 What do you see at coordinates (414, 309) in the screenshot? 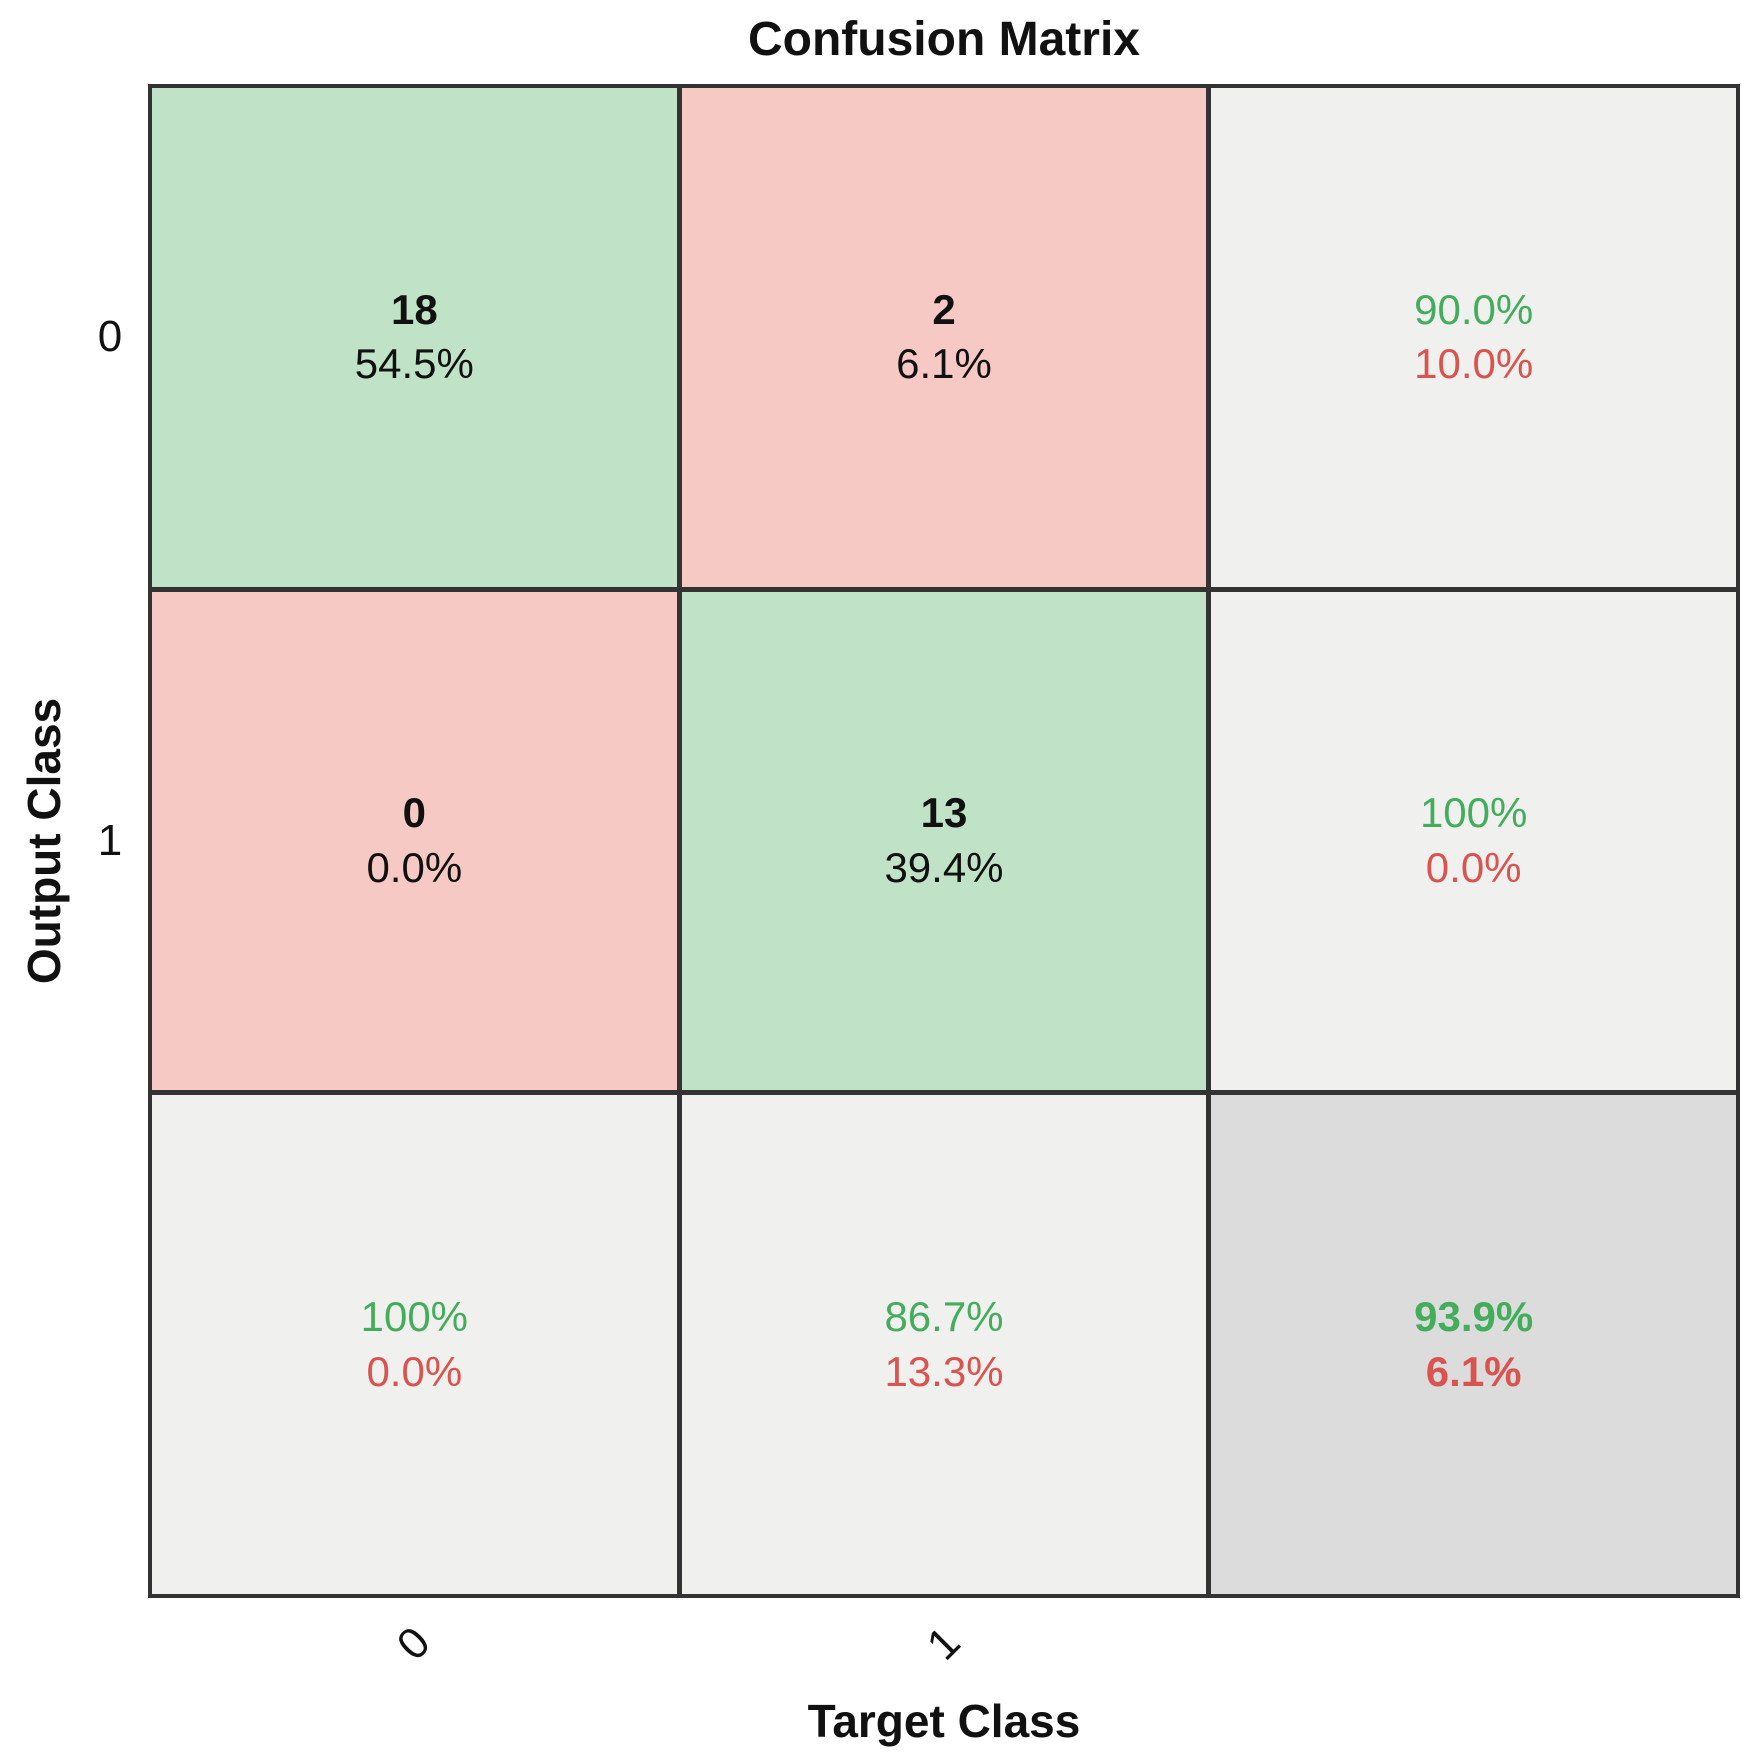
I see `cell-count: 18` at bounding box center [414, 309].